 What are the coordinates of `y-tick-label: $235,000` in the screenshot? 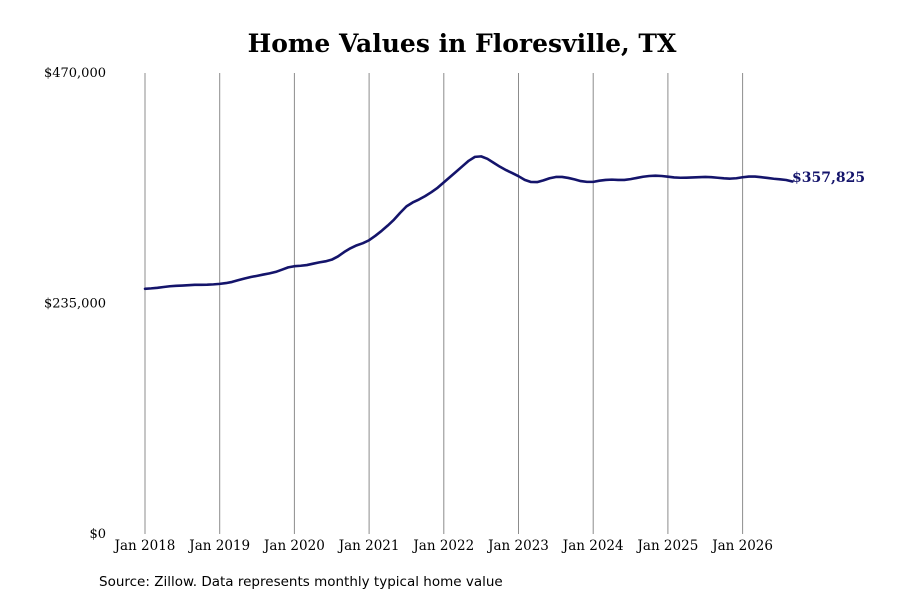 It's located at (75, 304).